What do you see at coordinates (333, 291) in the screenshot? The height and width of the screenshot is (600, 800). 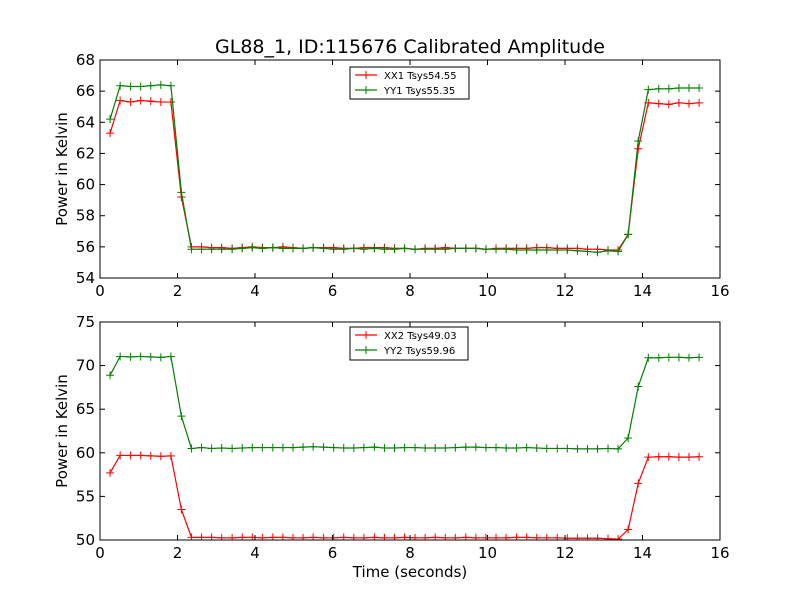 I see `x-tick-label: 6` at bounding box center [333, 291].